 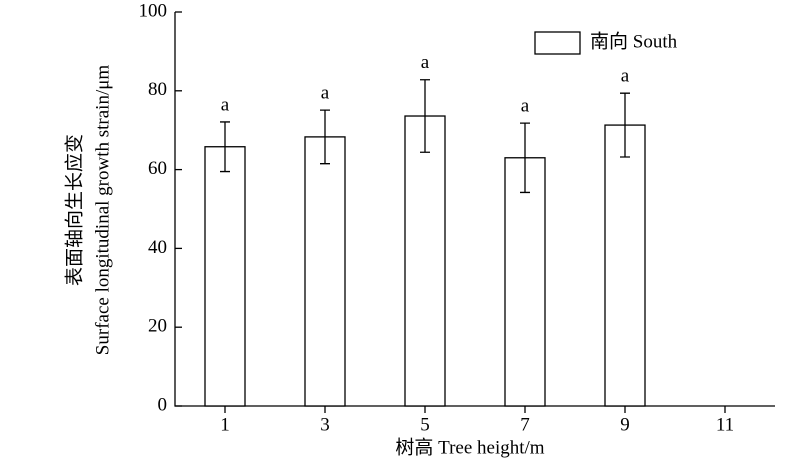 What do you see at coordinates (325, 424) in the screenshot?
I see `x-tick-label: 3` at bounding box center [325, 424].